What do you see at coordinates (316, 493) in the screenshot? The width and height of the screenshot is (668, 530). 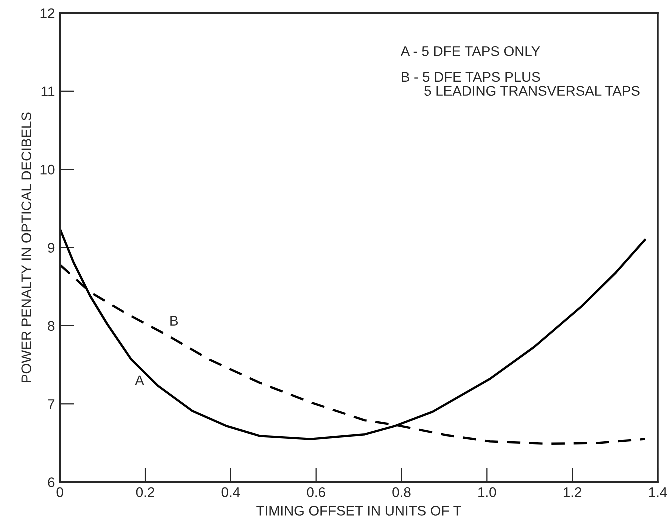 I see `x-tick-label: 0.6` at bounding box center [316, 493].